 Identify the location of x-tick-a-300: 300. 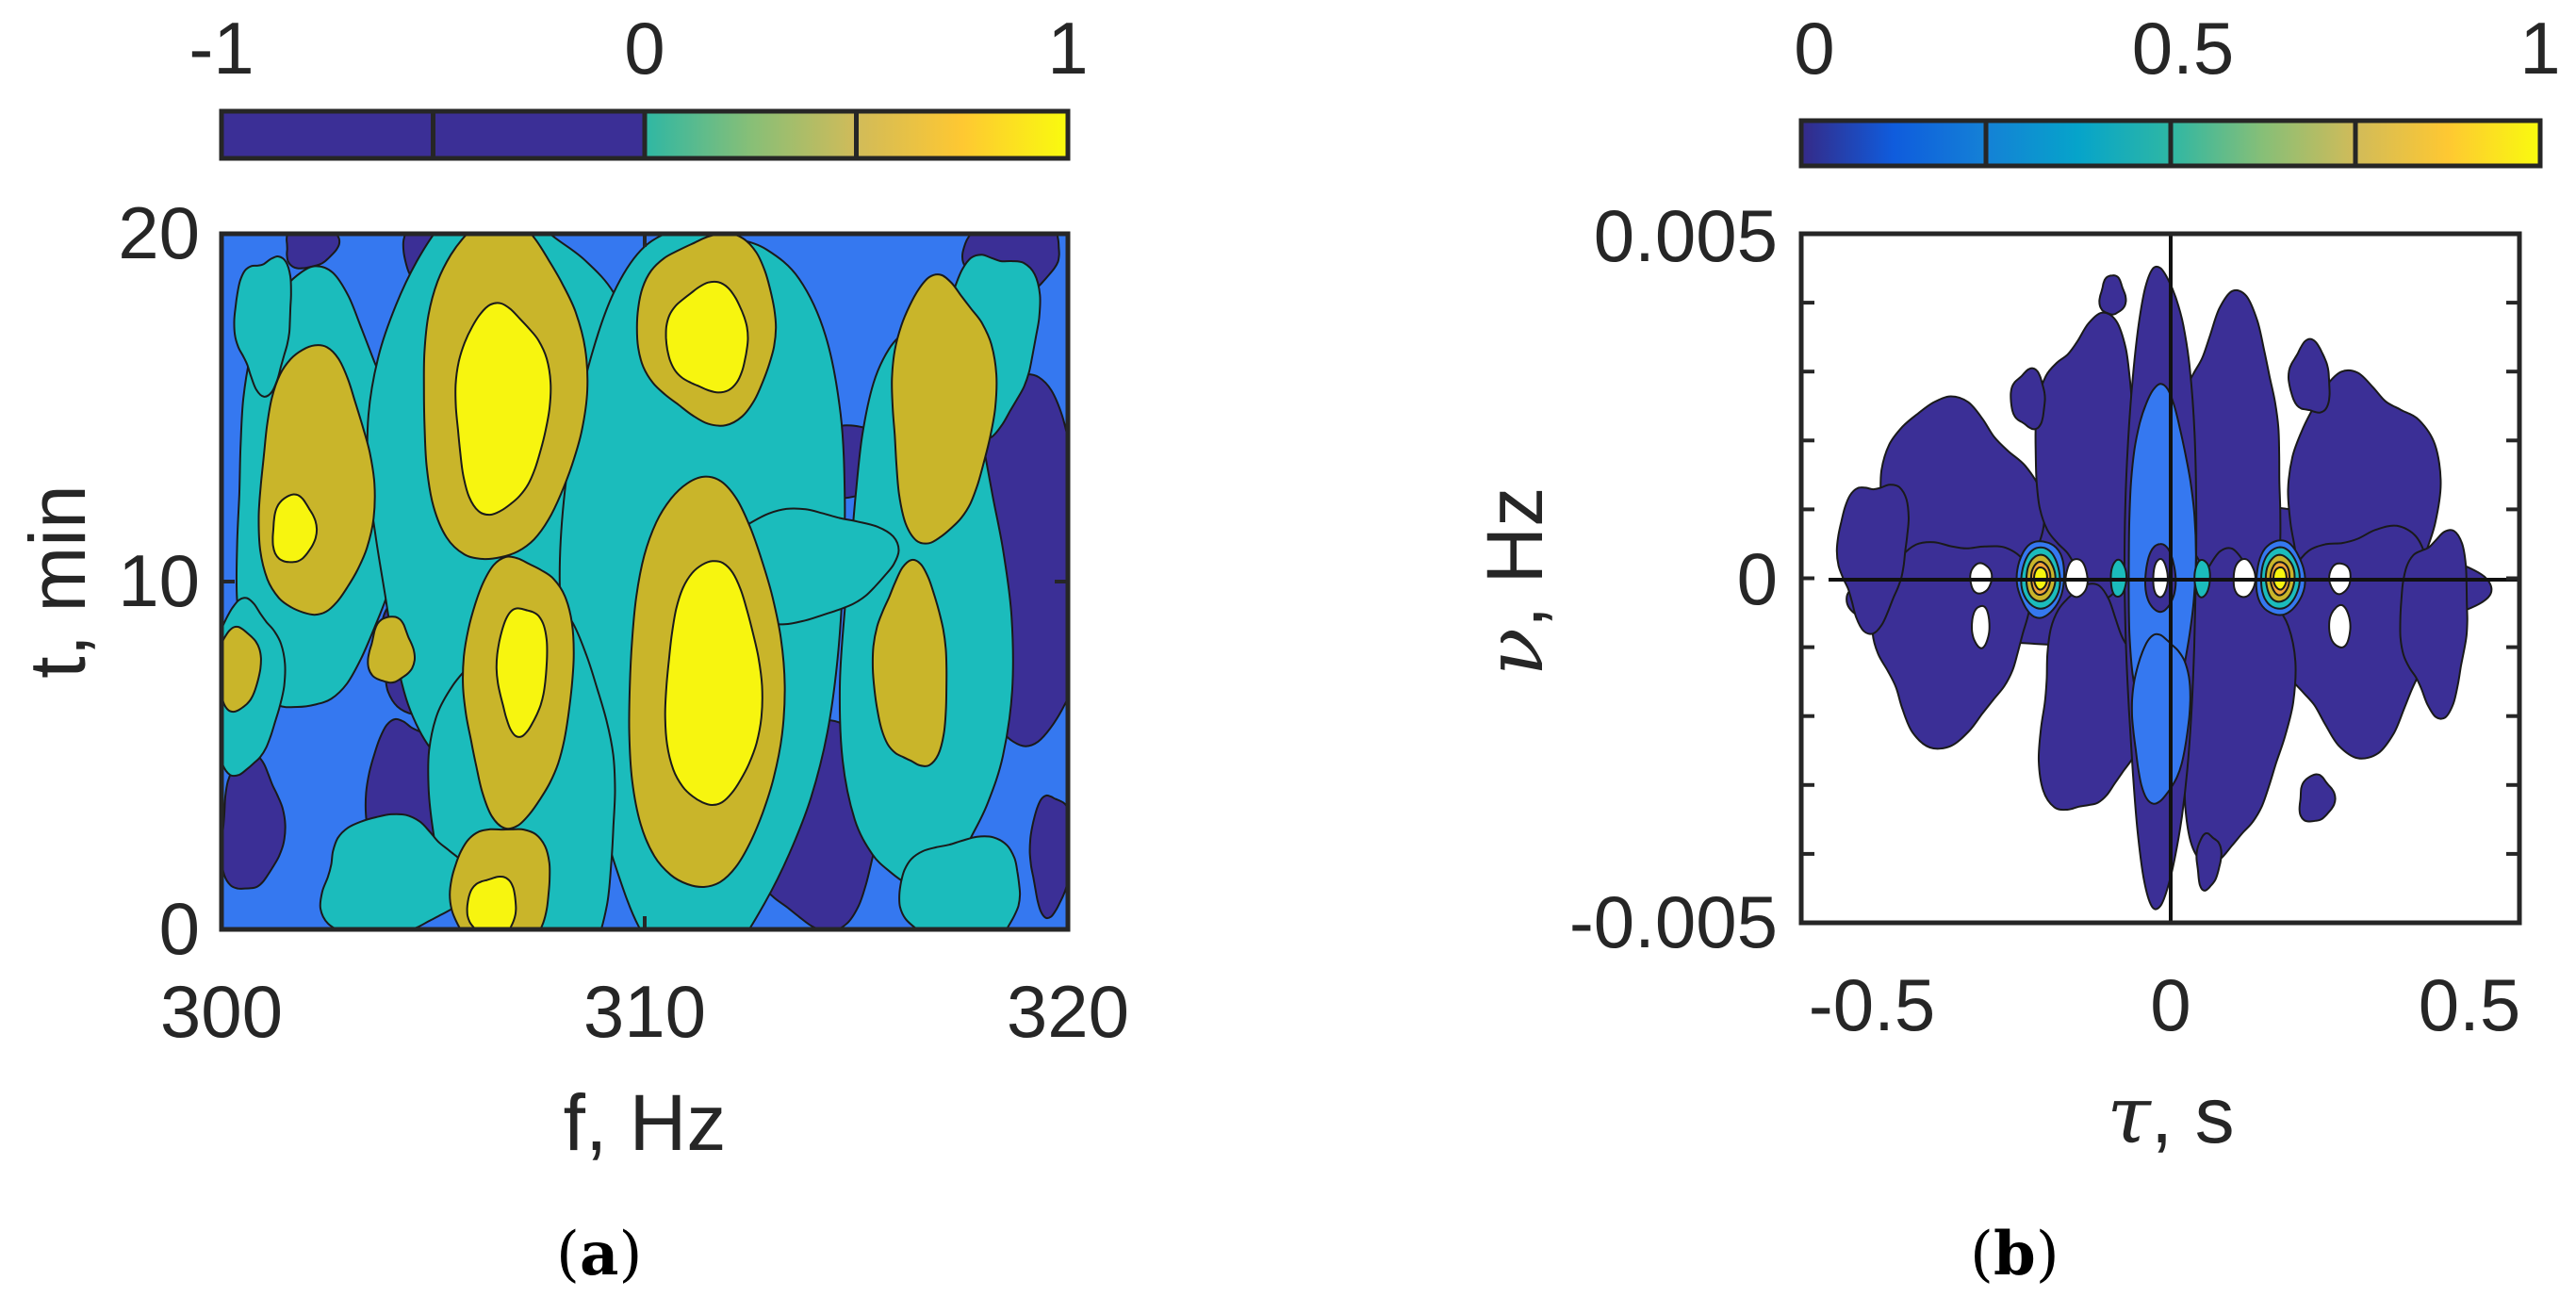
(221, 1012).